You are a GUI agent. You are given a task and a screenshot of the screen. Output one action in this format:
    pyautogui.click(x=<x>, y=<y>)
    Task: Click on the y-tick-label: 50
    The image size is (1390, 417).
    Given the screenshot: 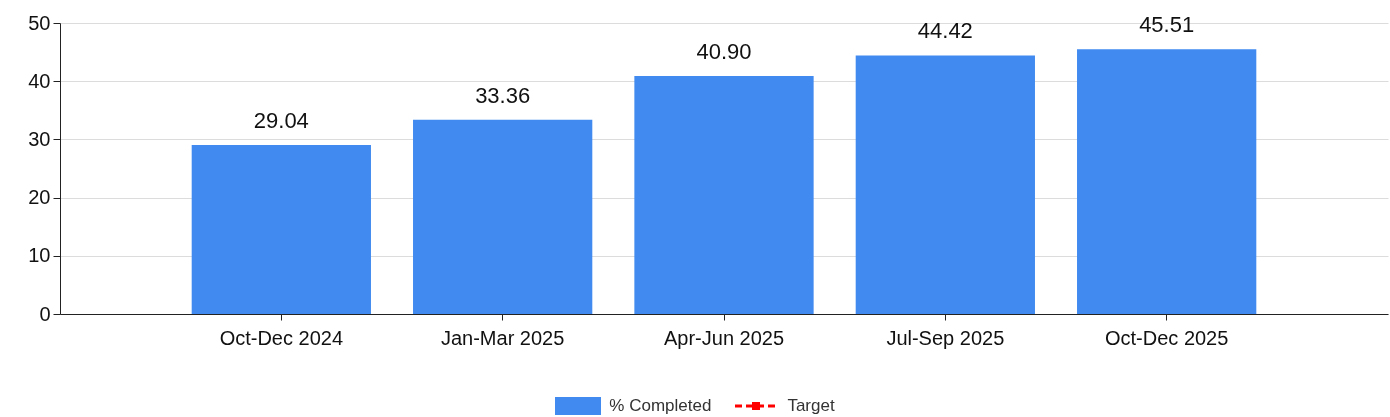 What is the action you would take?
    pyautogui.click(x=39, y=22)
    